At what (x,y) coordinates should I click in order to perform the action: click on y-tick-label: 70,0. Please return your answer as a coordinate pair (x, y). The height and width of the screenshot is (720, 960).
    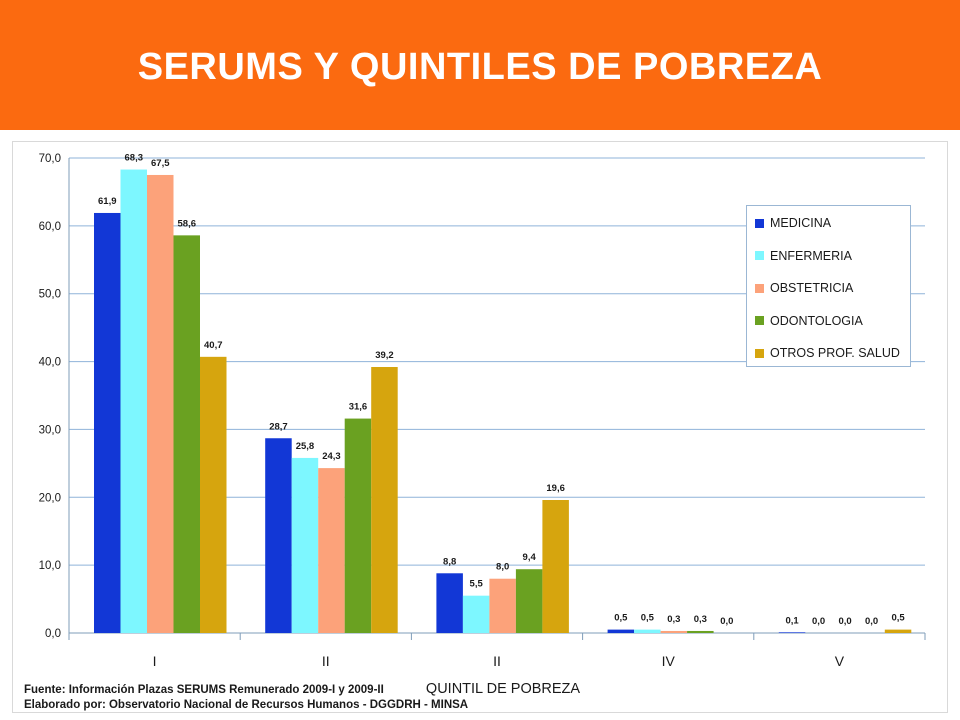
    Looking at the image, I should click on (50, 159).